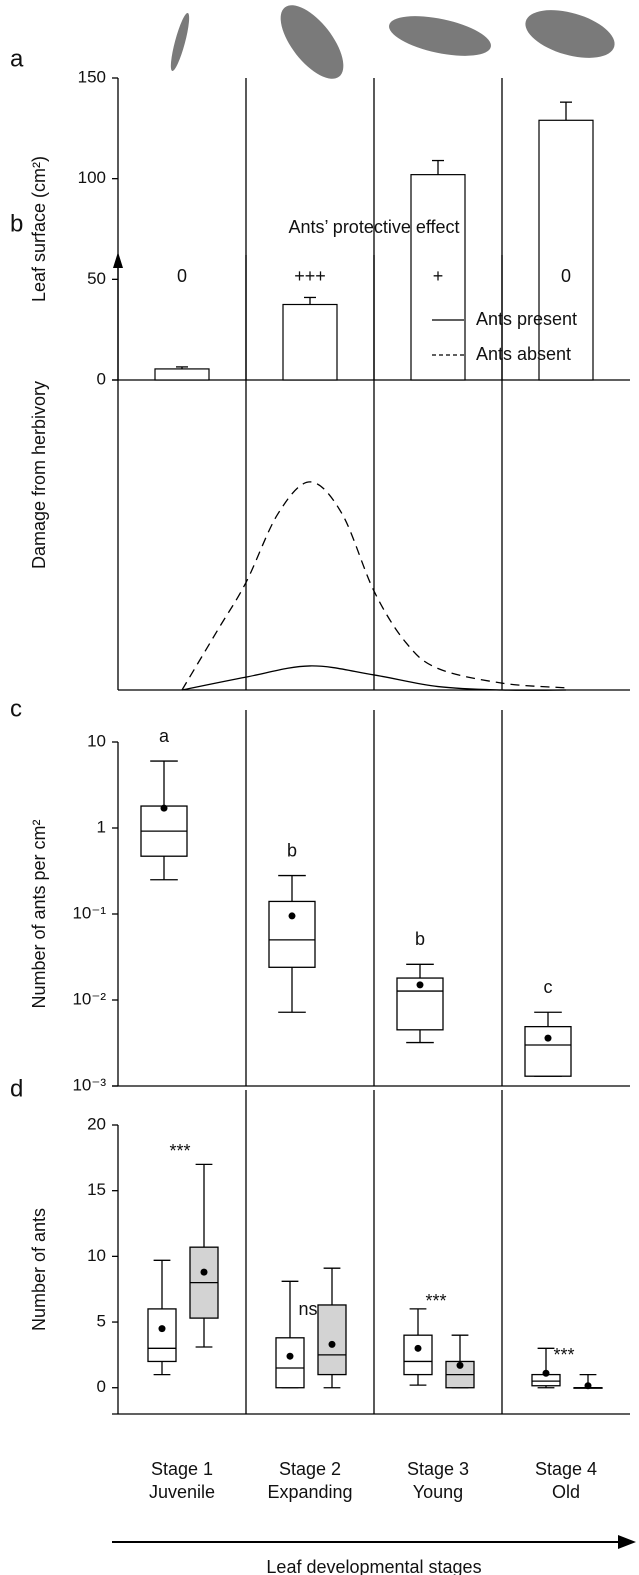 The image size is (639, 1575). I want to click on y-tick-label: 50, so click(96, 278).